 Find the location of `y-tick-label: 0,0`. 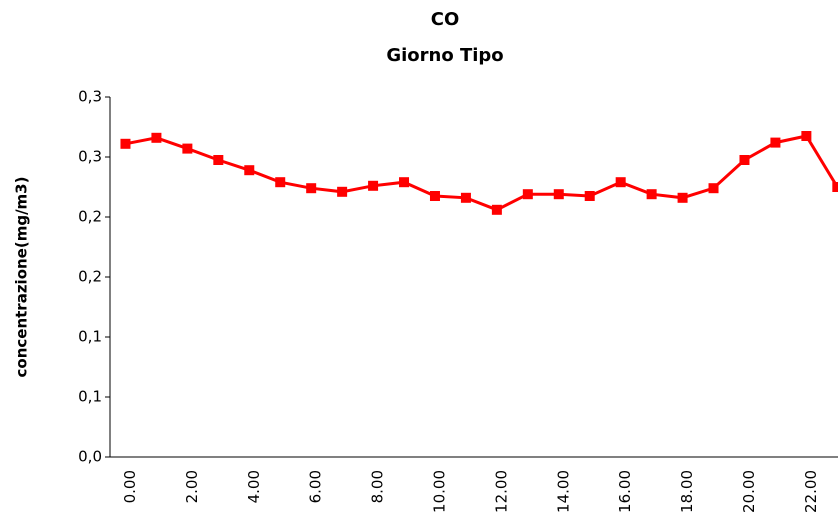

y-tick-label: 0,0 is located at coordinates (90, 457).